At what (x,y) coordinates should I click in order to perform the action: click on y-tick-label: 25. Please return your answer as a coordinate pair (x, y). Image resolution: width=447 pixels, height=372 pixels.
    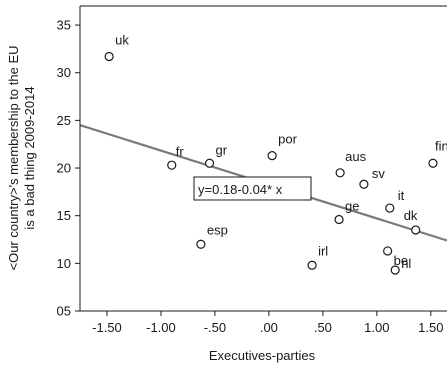
    Looking at the image, I should click on (64, 120).